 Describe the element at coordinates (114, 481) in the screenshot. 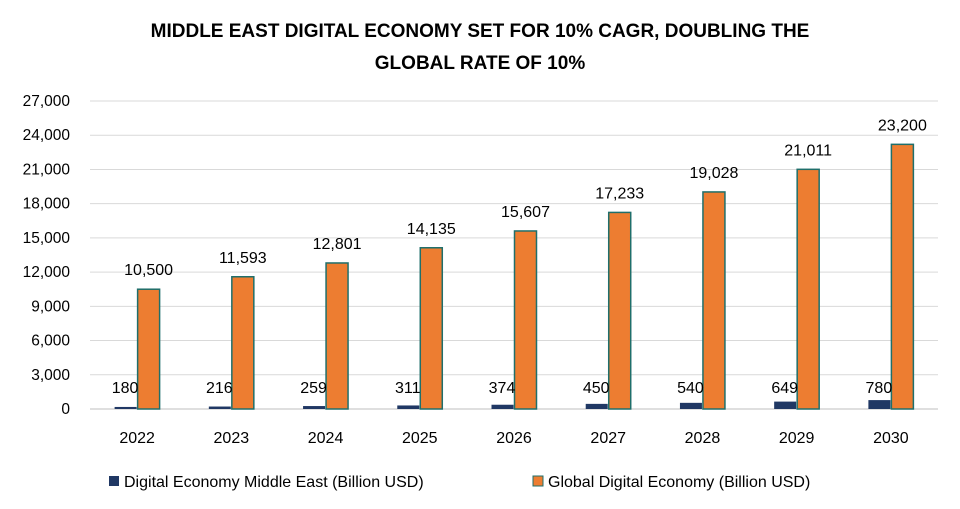

I see `legend-swatch-middle-east` at that location.